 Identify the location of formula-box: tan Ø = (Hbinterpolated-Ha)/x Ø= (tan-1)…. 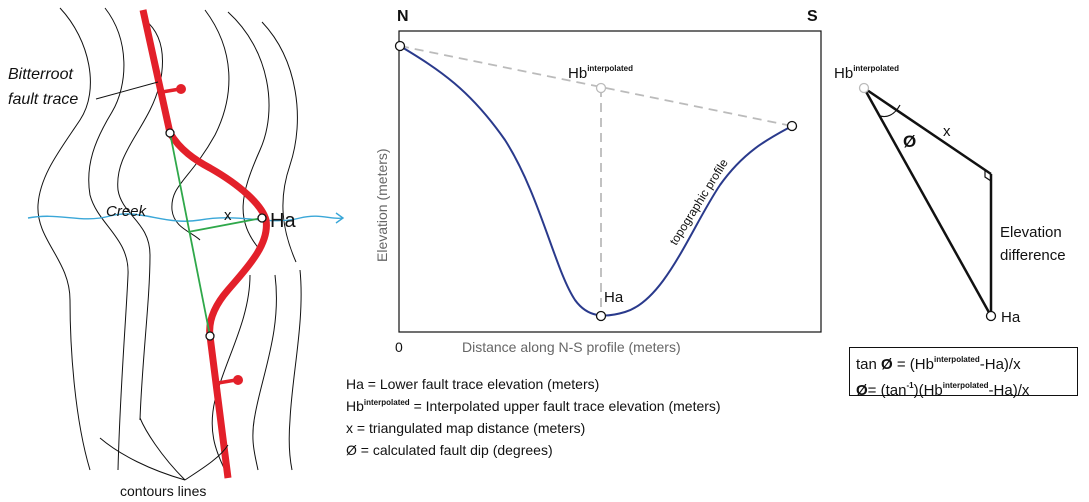
(963, 371).